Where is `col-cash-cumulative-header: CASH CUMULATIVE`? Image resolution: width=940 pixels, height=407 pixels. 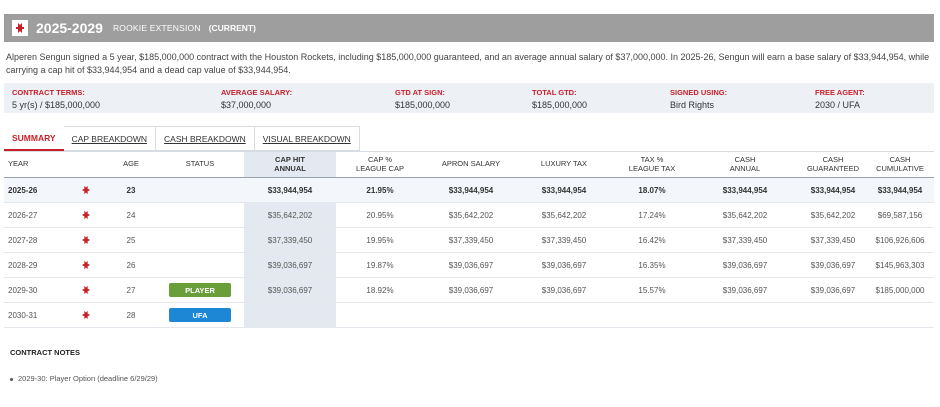 col-cash-cumulative-header: CASH CUMULATIVE is located at coordinates (900, 164).